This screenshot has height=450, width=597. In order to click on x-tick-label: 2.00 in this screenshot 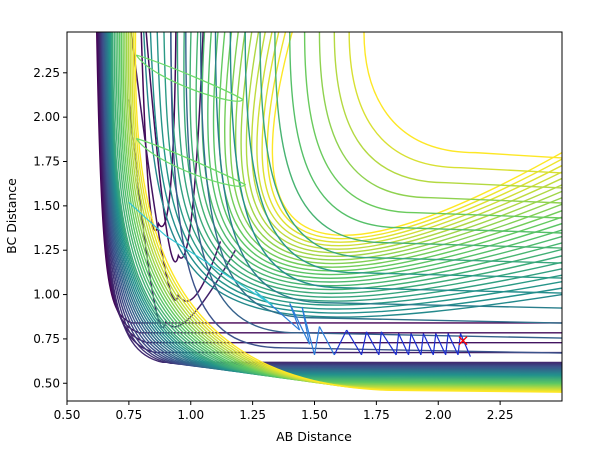, I will do `click(438, 415)`.